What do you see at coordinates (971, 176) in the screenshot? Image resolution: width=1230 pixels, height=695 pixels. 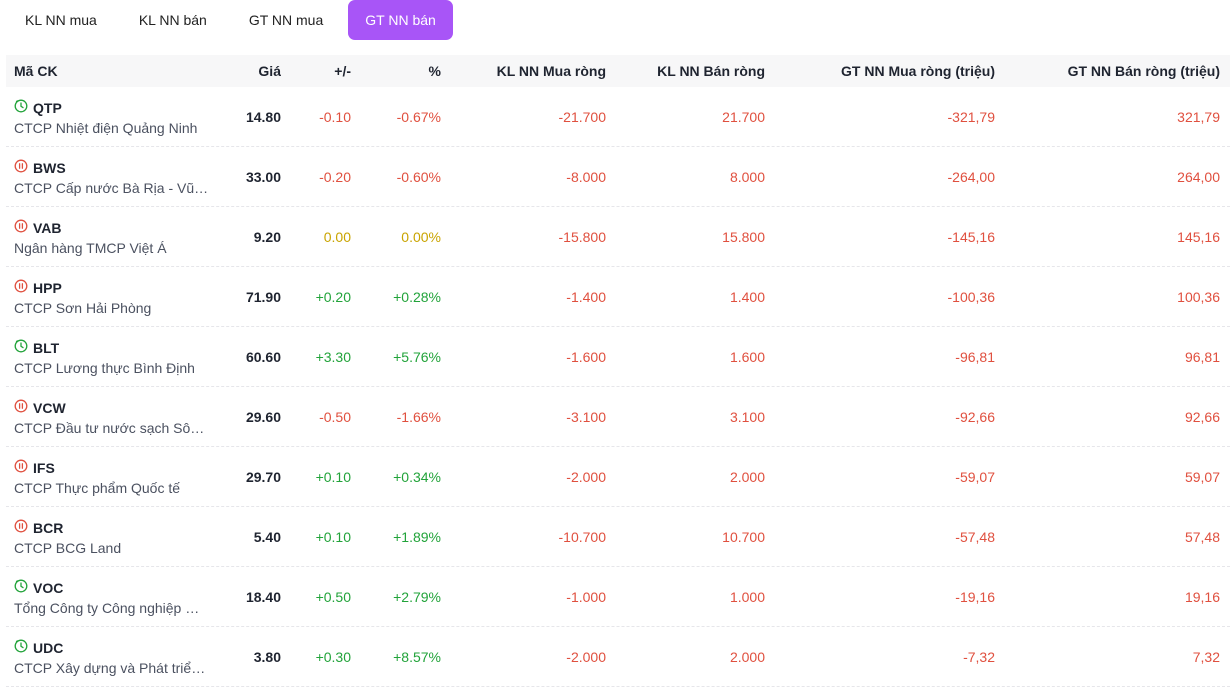 I see `gt-buy-cell: -264,00` at bounding box center [971, 176].